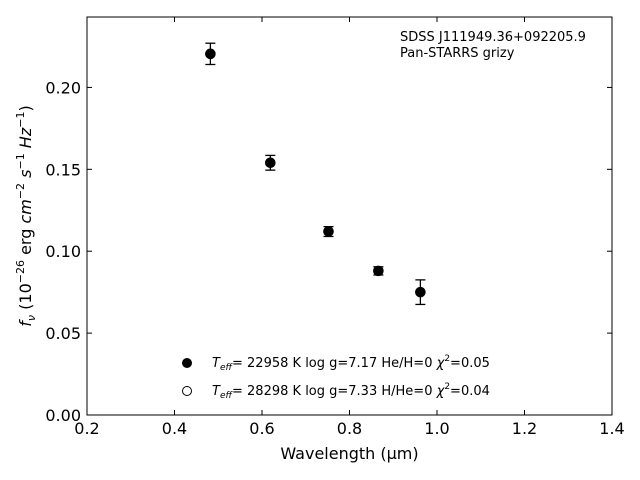  What do you see at coordinates (63, 251) in the screenshot?
I see `y-tick-label: 0.10` at bounding box center [63, 251].